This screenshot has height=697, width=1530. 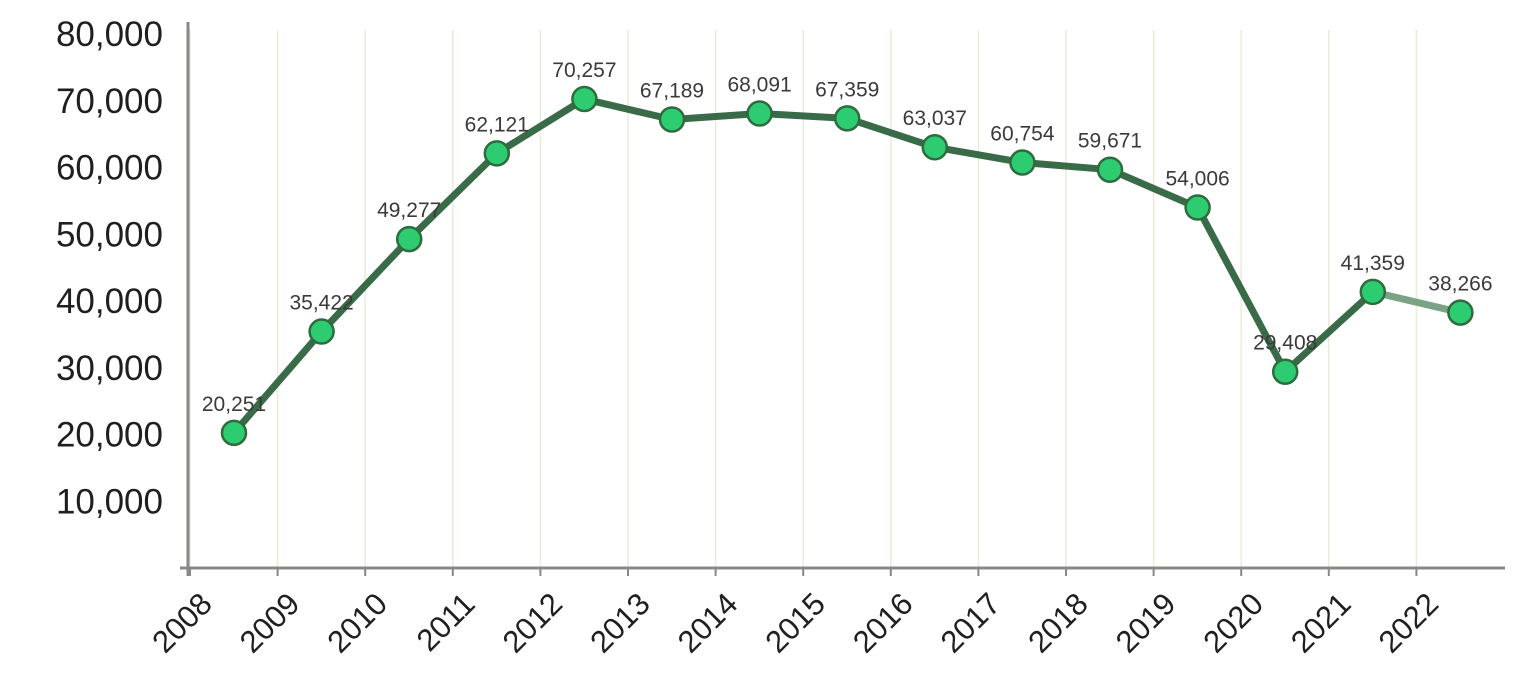 What do you see at coordinates (1285, 343) in the screenshot?
I see `data-label-2020: 29,408` at bounding box center [1285, 343].